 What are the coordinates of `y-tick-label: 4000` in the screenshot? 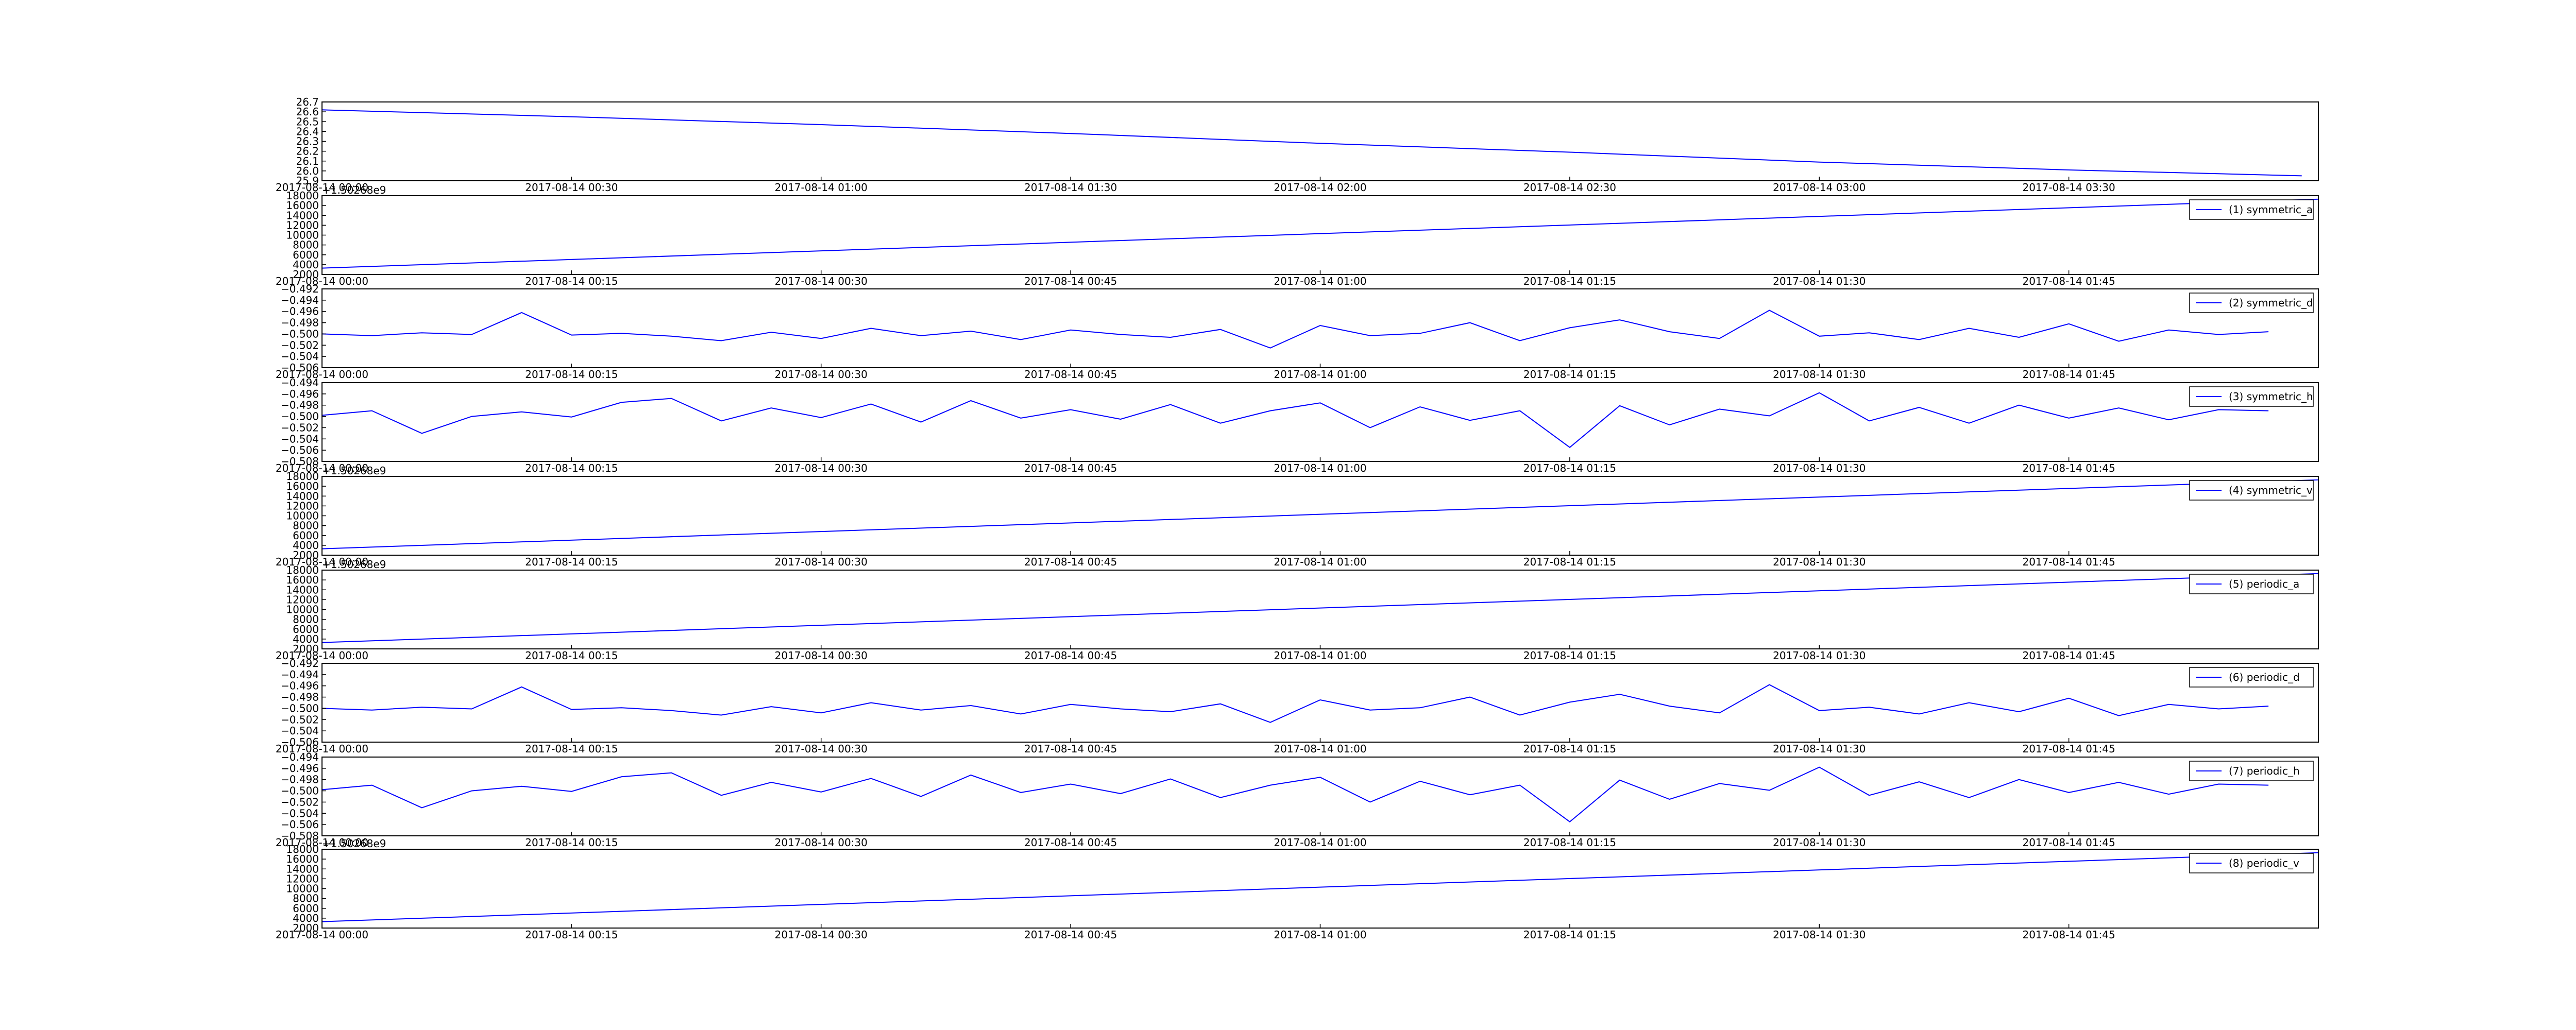 It's located at (306, 546).